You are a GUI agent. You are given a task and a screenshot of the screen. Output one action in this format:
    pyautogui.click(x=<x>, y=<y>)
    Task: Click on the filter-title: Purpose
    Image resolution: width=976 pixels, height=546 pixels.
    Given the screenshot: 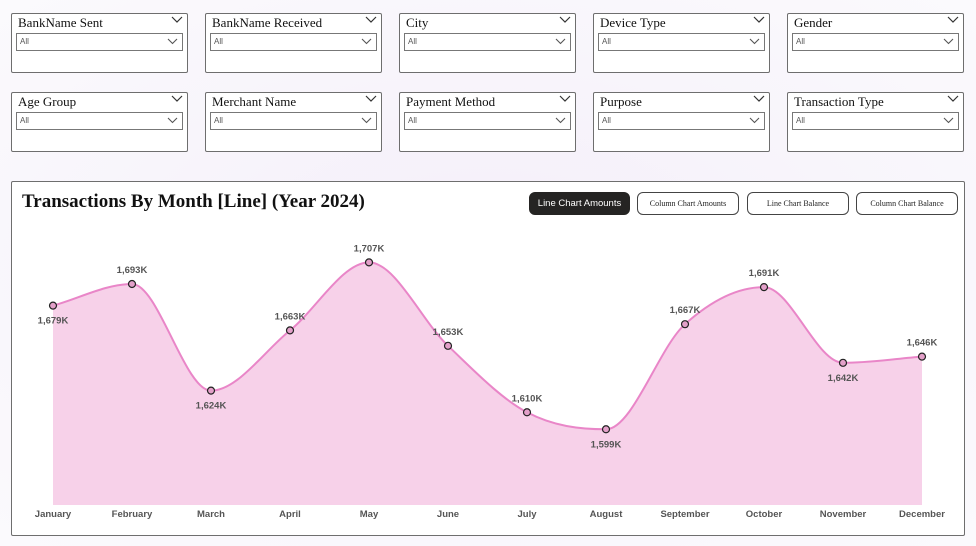 What is the action you would take?
    pyautogui.click(x=621, y=101)
    